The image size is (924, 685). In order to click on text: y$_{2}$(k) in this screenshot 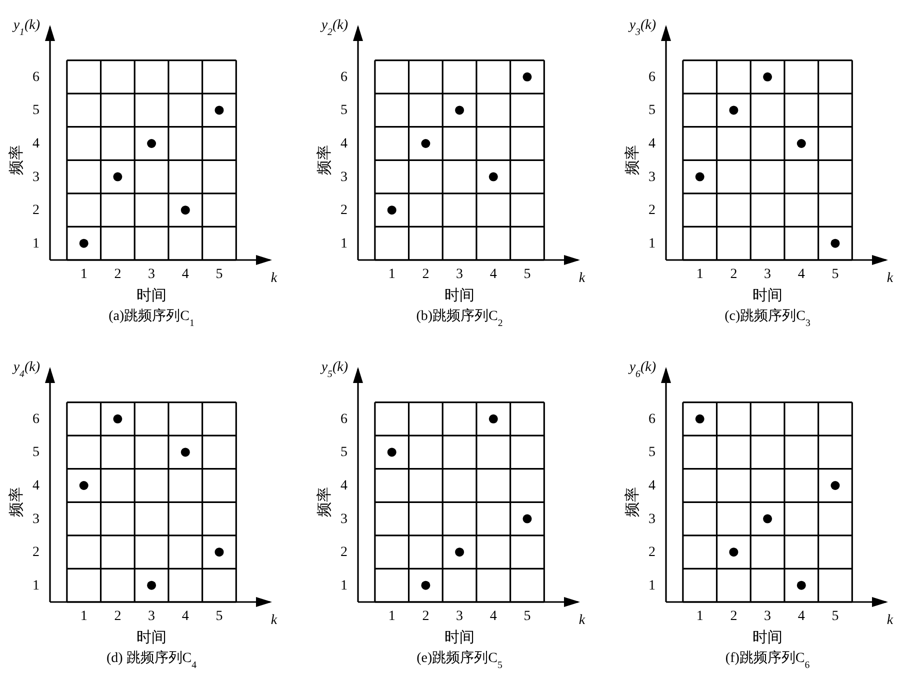, I will do `click(333, 28)`.